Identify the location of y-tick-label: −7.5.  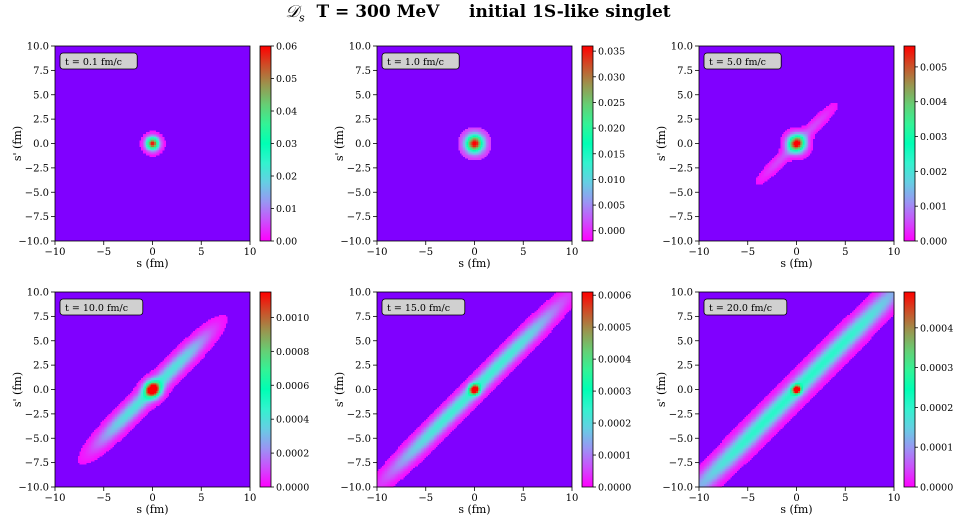
(681, 217).